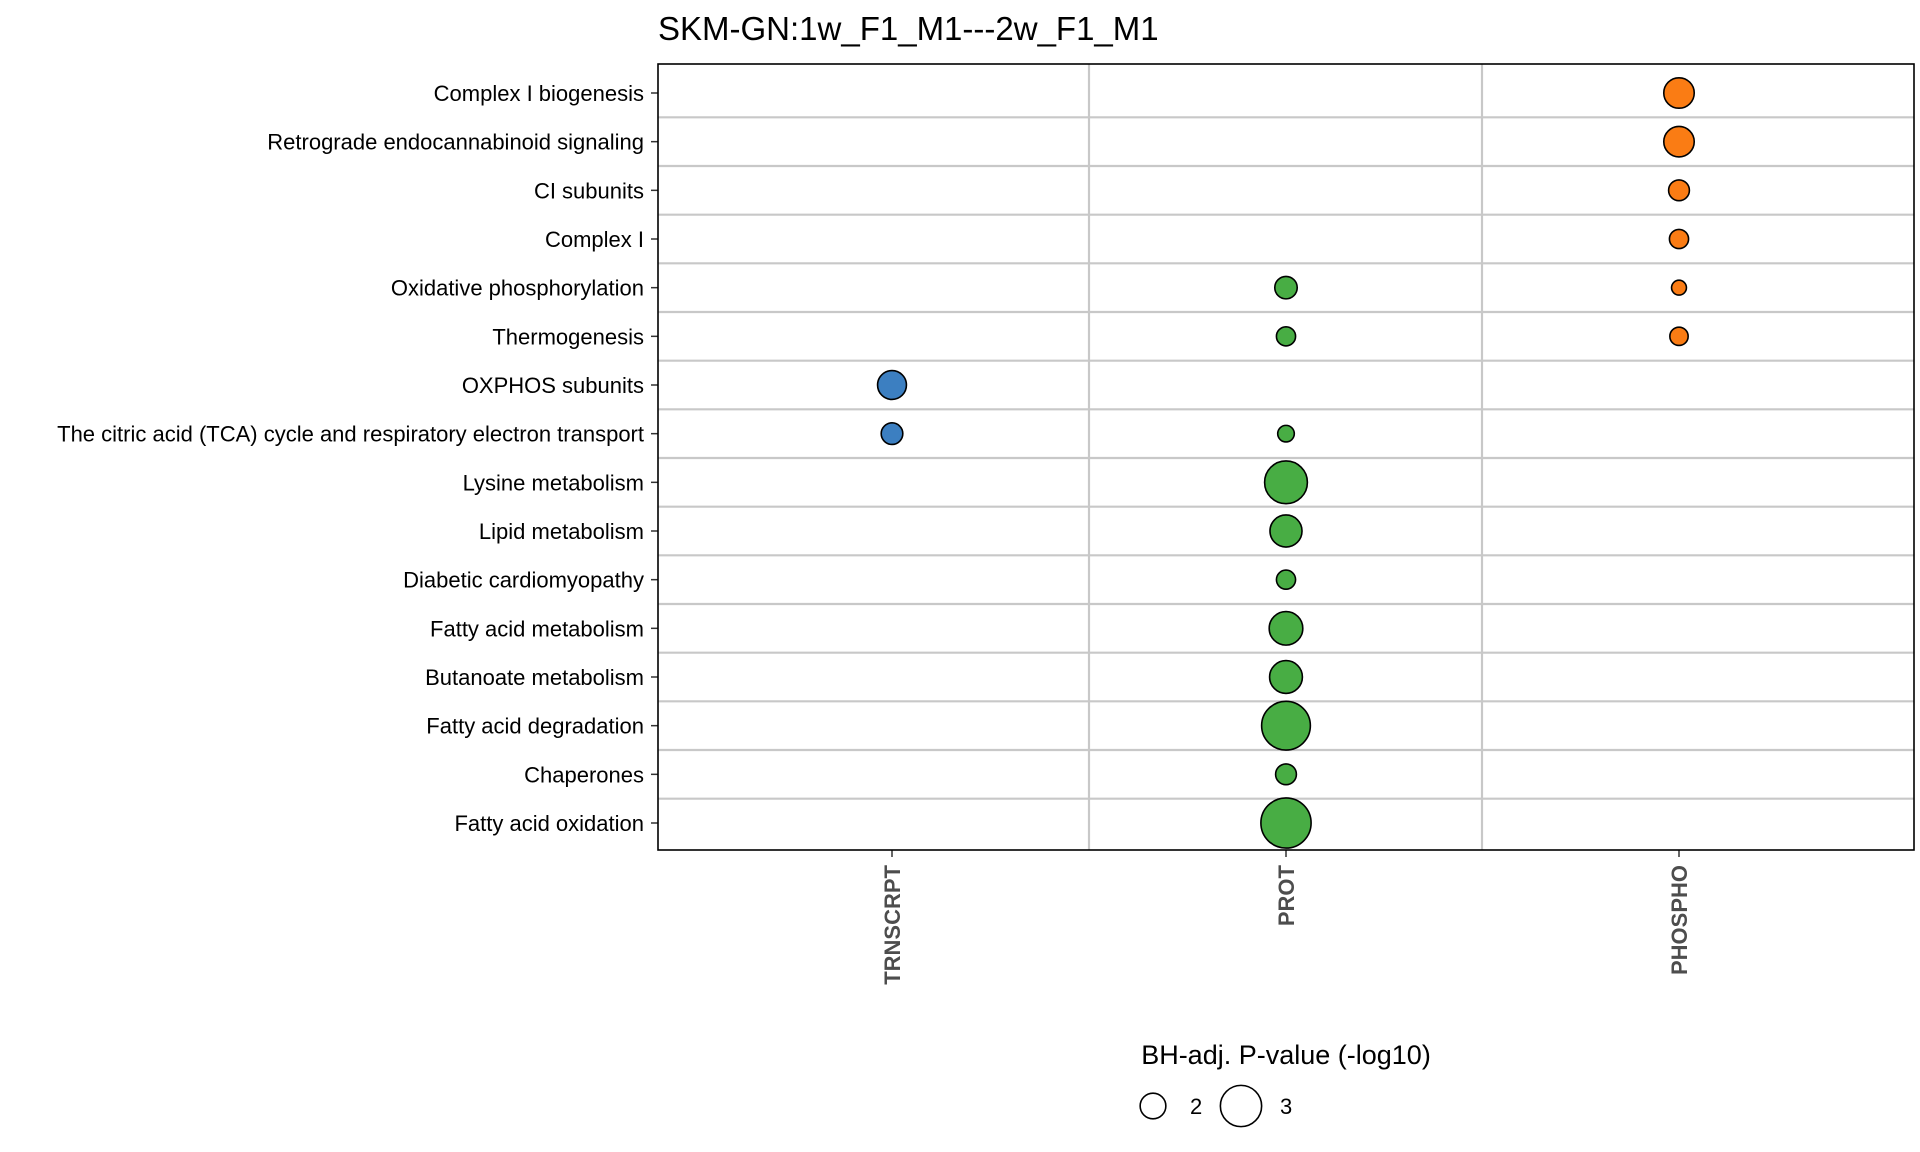 The width and height of the screenshot is (1920, 1152). Describe the element at coordinates (589, 190) in the screenshot. I see `y-tick-label: CI subunits` at that location.